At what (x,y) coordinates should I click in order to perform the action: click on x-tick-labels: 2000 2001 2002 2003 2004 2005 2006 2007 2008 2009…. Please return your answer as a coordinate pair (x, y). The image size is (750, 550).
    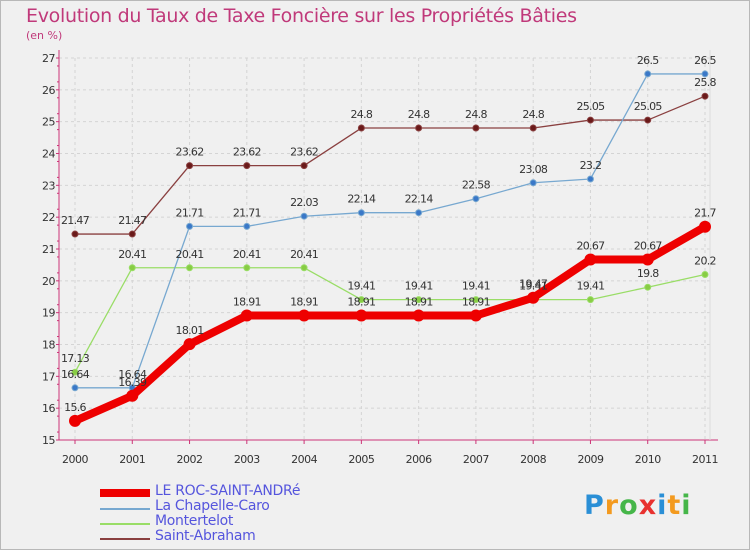
    Looking at the image, I should click on (390, 459).